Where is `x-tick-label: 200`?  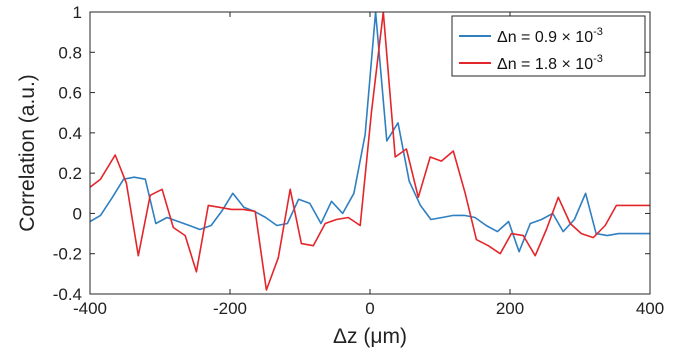
x-tick-label: 200 is located at coordinates (510, 308).